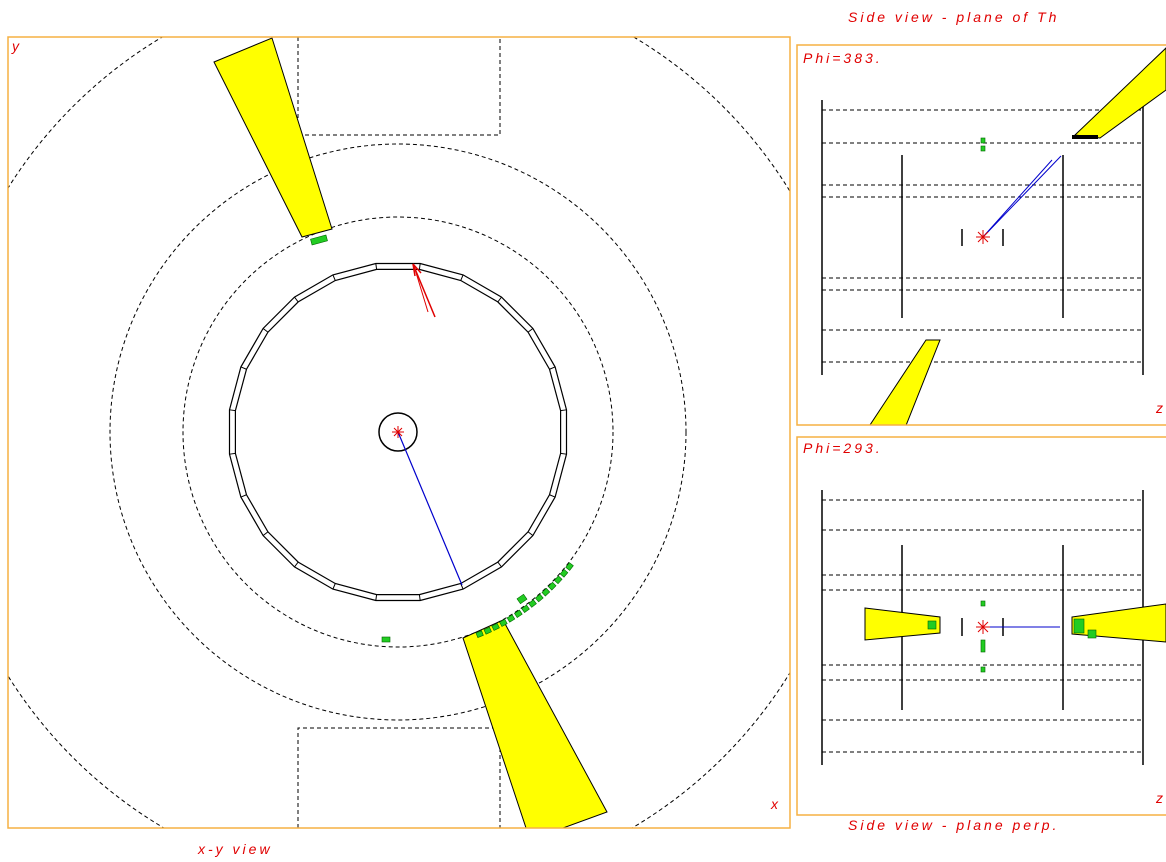  Describe the element at coordinates (775, 804) in the screenshot. I see `x-axis-label: x` at that location.